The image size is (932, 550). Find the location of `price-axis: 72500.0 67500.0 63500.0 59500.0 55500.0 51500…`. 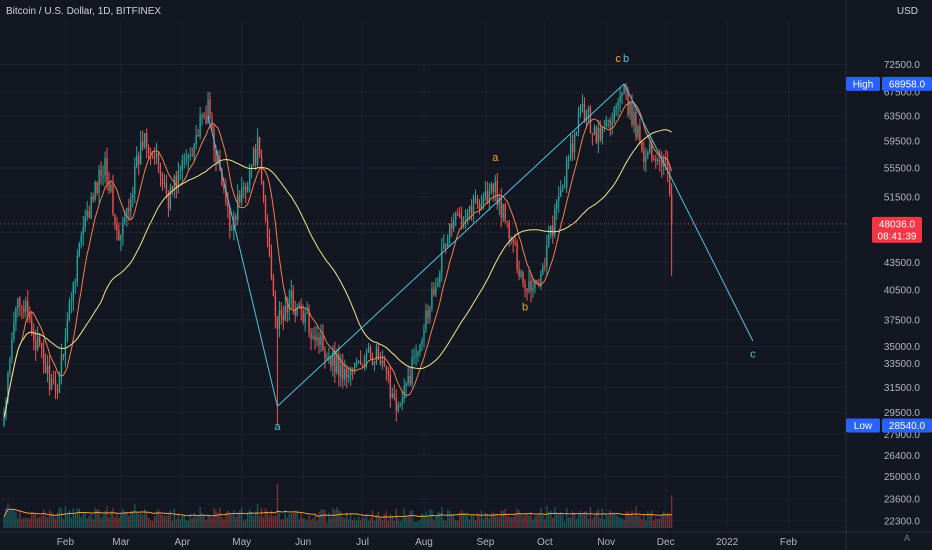

price-axis: 72500.0 67500.0 63500.0 59500.0 55500.0 51500… is located at coordinates (902, 293).